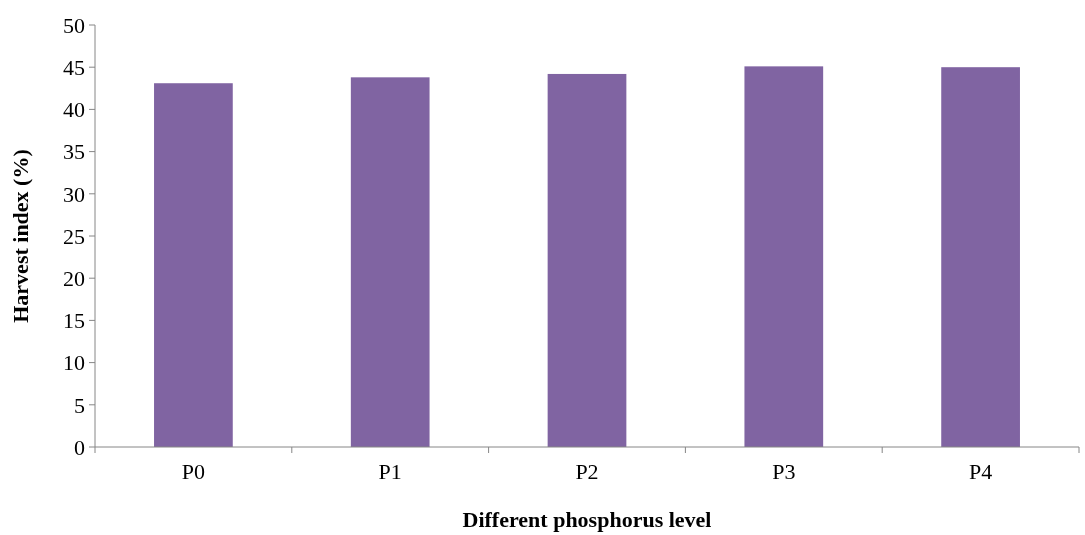 The image size is (1085, 535). Describe the element at coordinates (74, 236) in the screenshot. I see `y-tick-label: 25` at that location.